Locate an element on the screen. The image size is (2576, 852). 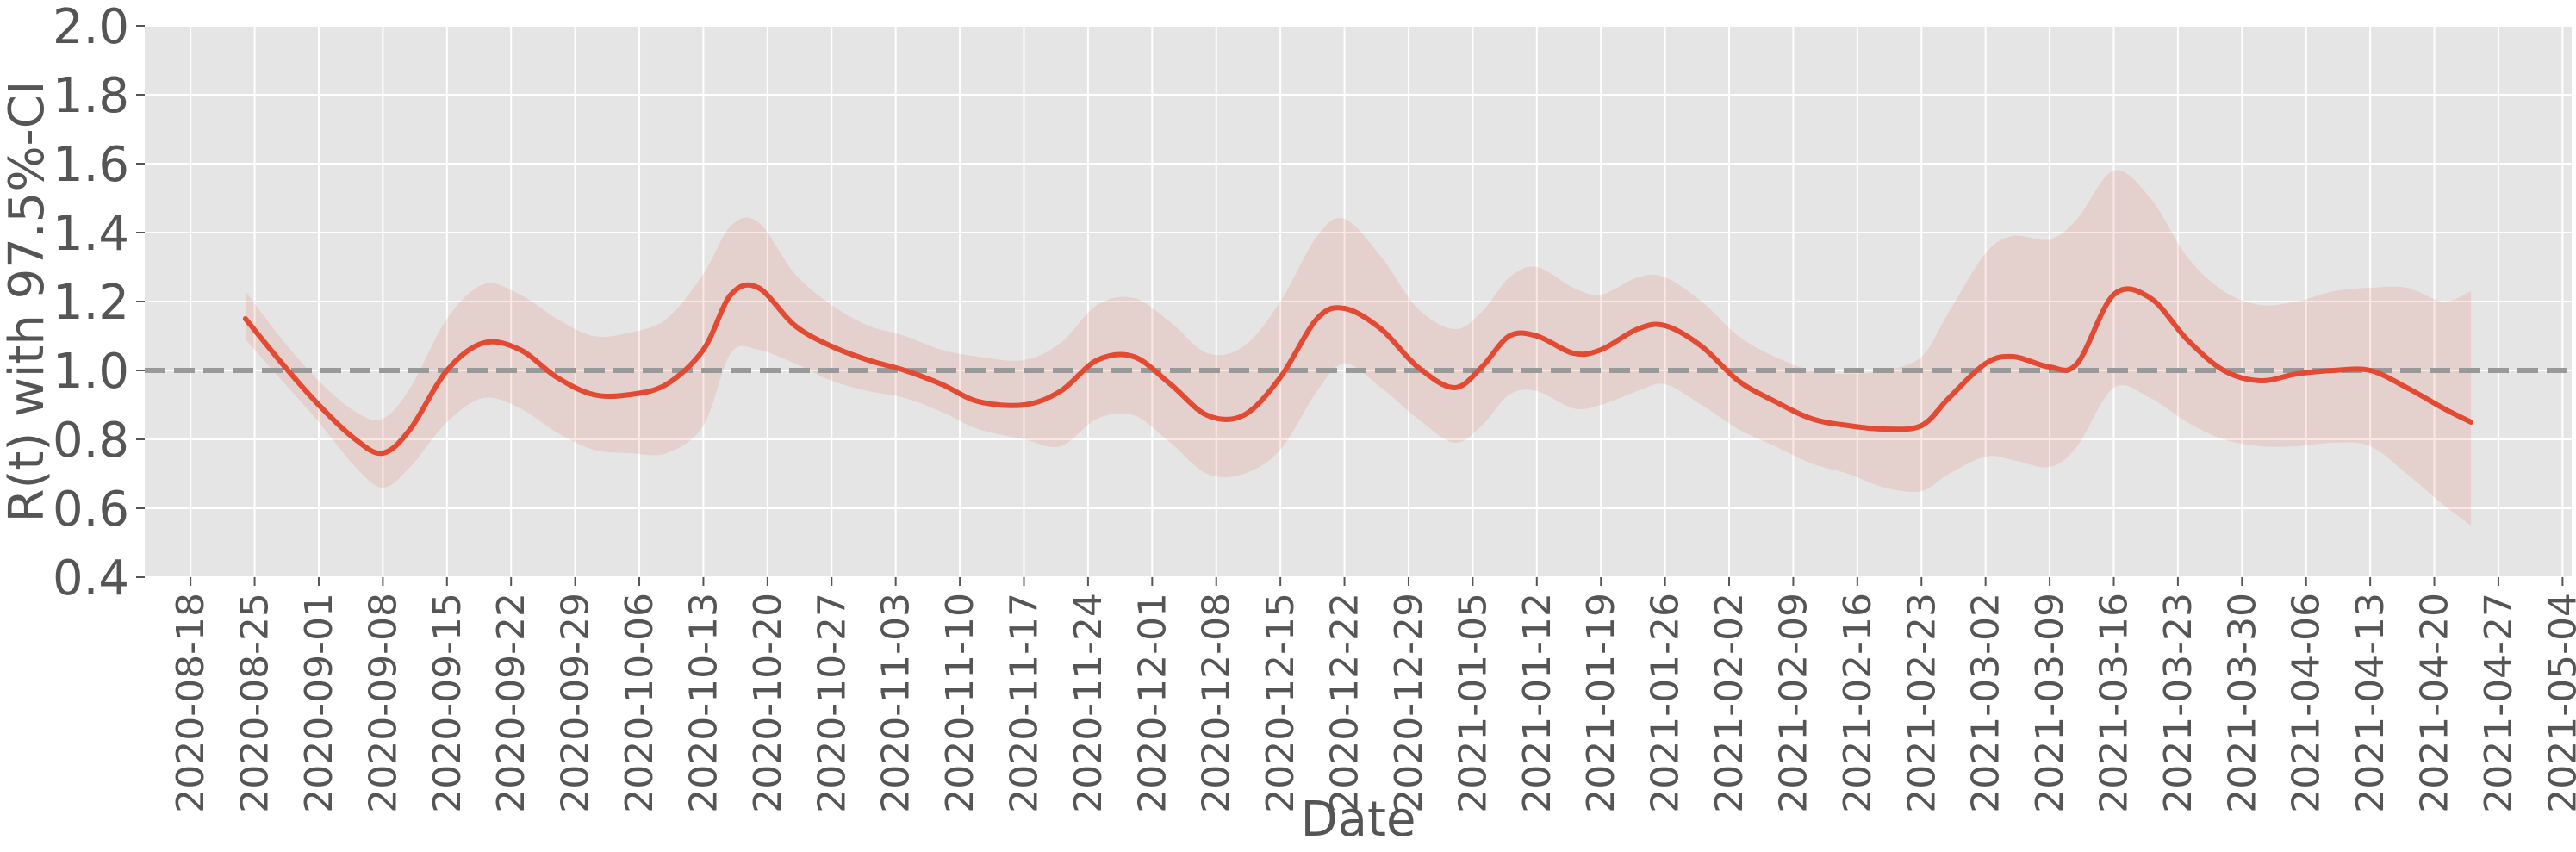
x-tick-label: 2020-11-24 is located at coordinates (1089, 703).